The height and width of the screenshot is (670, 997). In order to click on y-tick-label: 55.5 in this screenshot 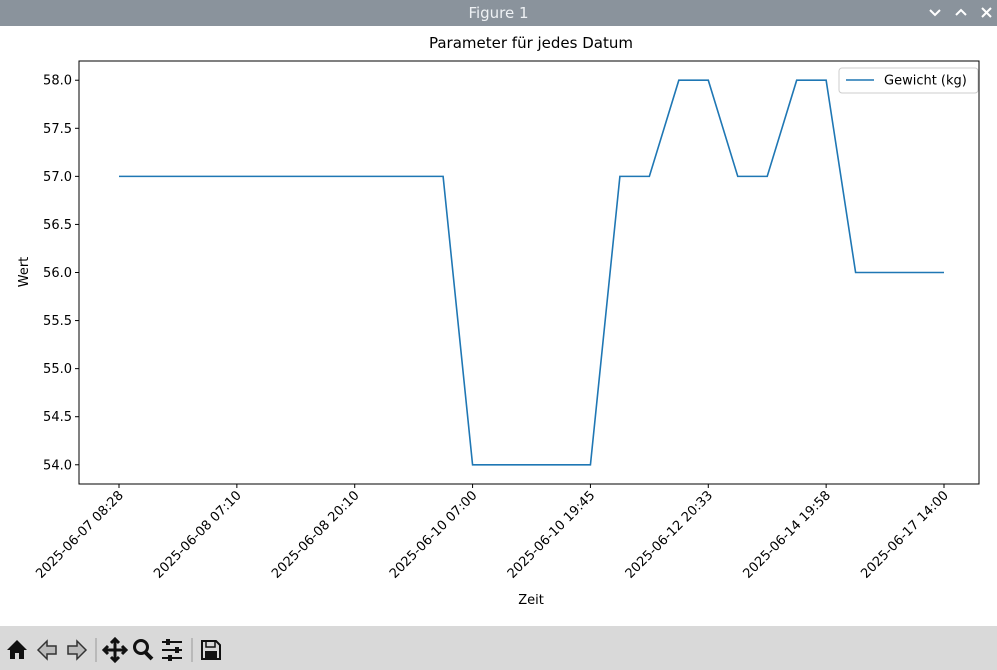, I will do `click(57, 321)`.